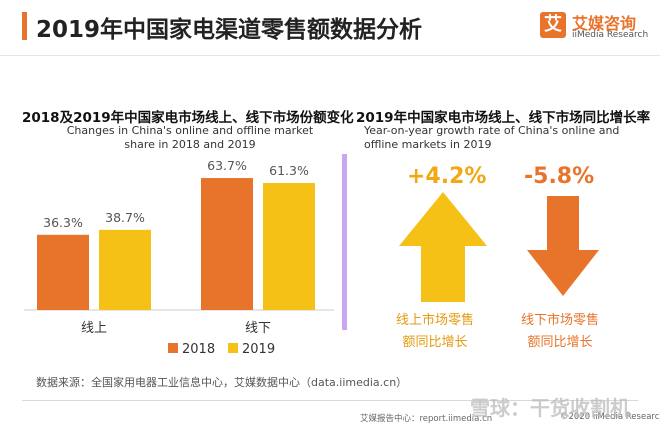 This screenshot has height=429, width=660. Describe the element at coordinates (173, 348) in the screenshot. I see `legend-swatch-2018` at that location.